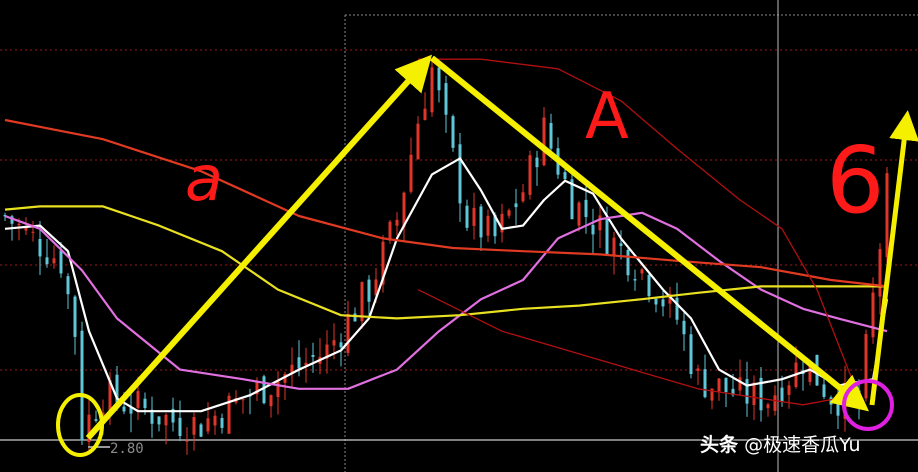 The image size is (918, 472). Describe the element at coordinates (127, 449) in the screenshot. I see `low-price-label: 2.80` at that location.